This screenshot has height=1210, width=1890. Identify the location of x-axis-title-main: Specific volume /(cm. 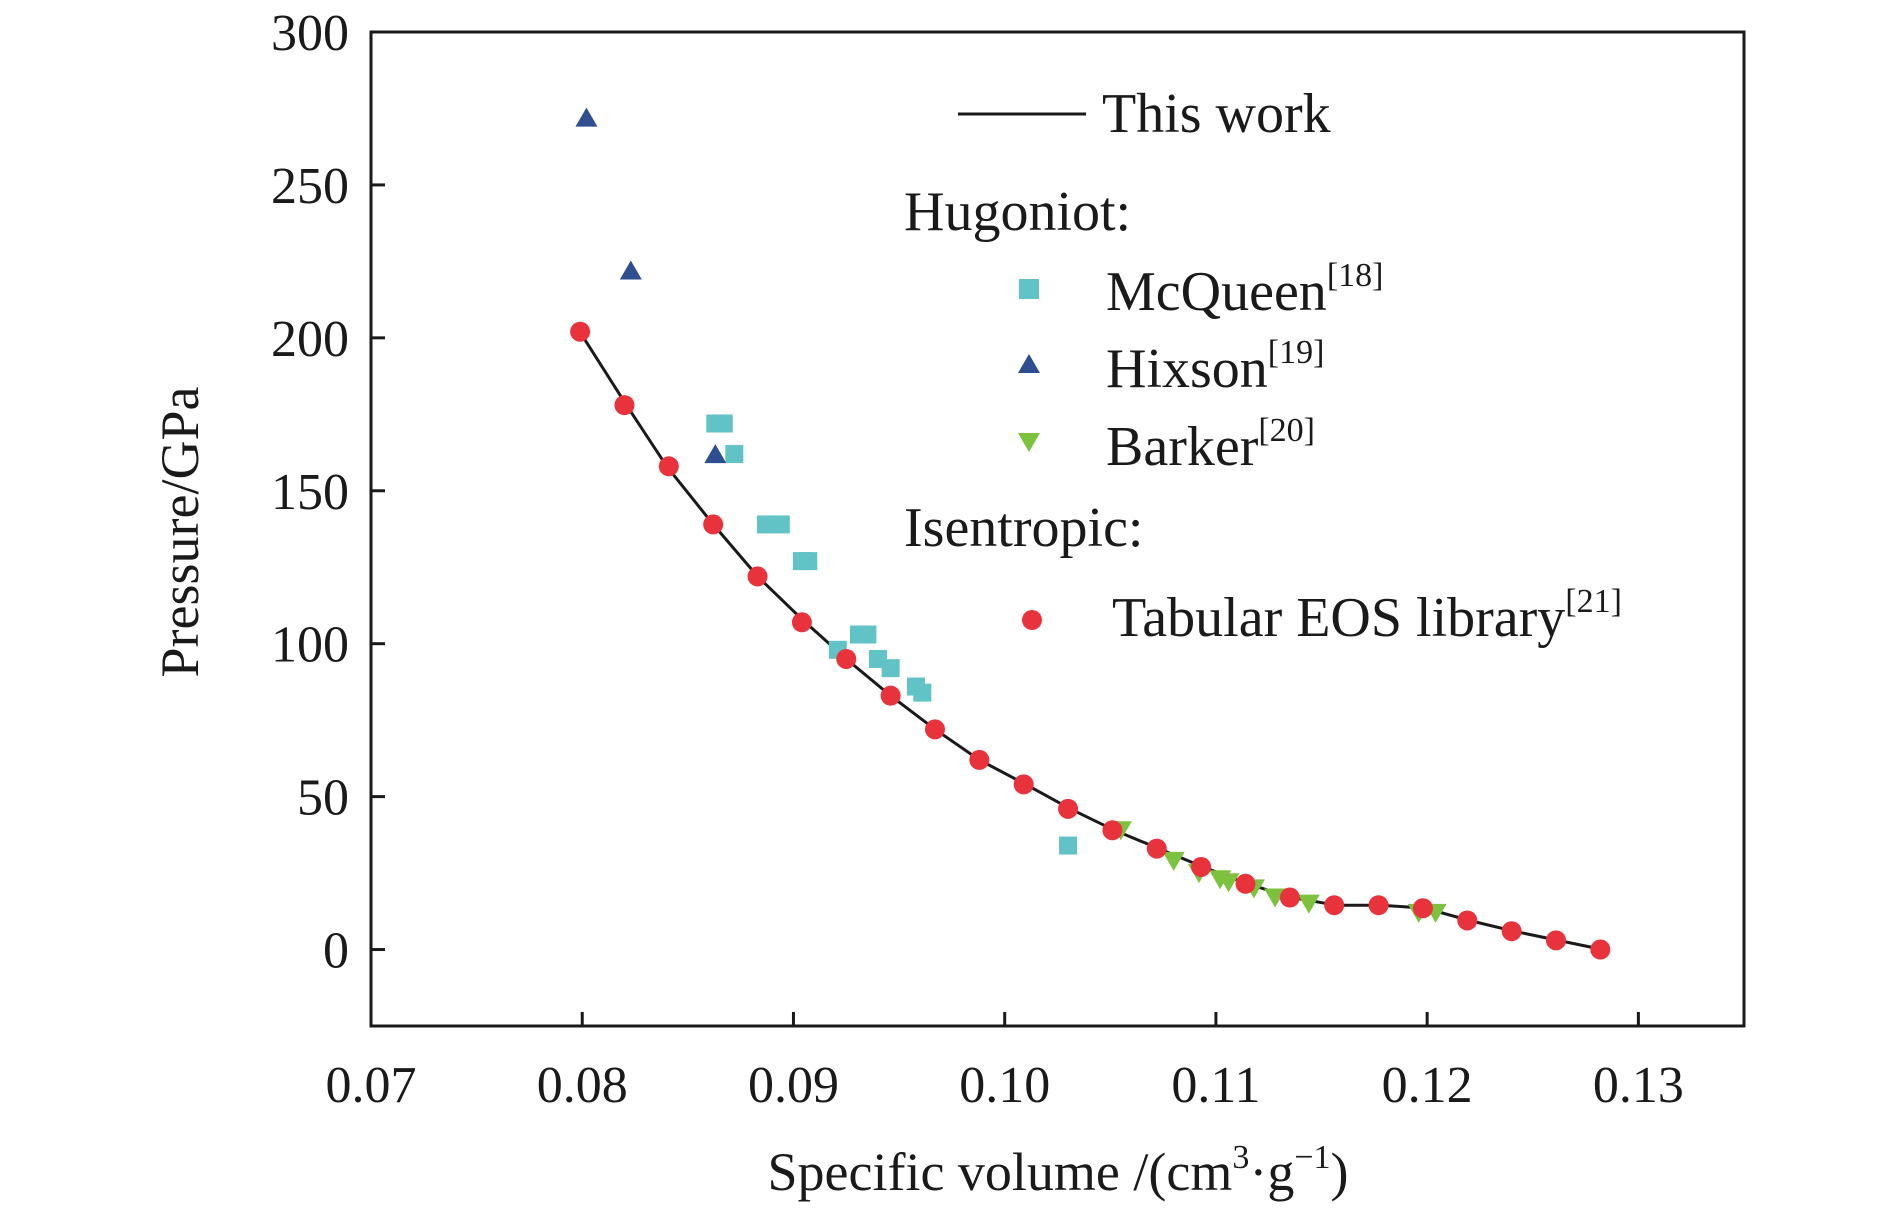
(999, 1172).